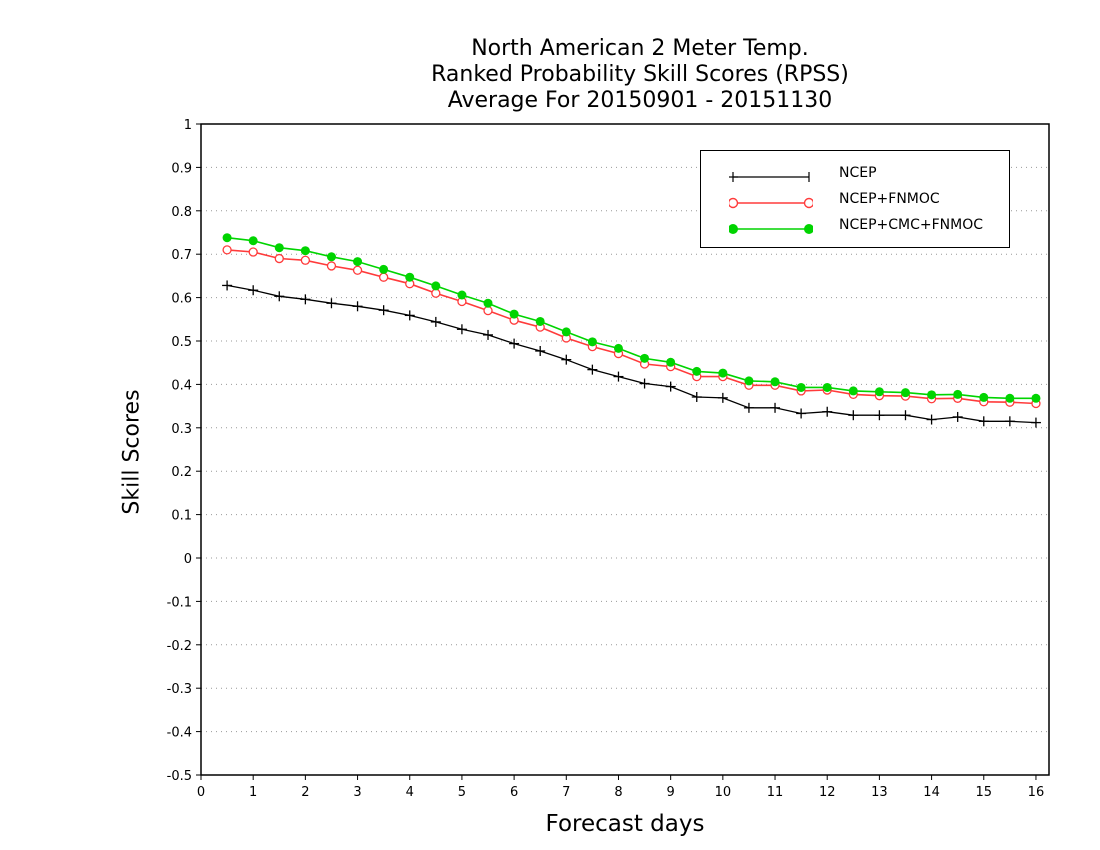 The width and height of the screenshot is (1100, 850). Describe the element at coordinates (640, 74) in the screenshot. I see `chart-title-line-2: Ranked Probability Skill Scores (RPSS)` at that location.